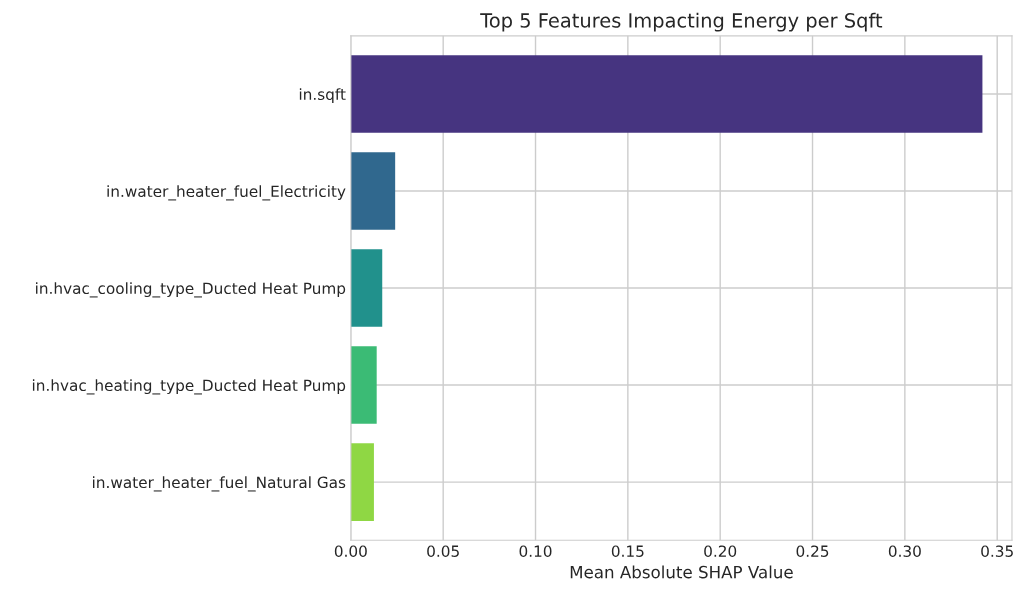 The height and width of the screenshot is (597, 1014). What do you see at coordinates (443, 551) in the screenshot?
I see `x-tick-label: 0.05` at bounding box center [443, 551].